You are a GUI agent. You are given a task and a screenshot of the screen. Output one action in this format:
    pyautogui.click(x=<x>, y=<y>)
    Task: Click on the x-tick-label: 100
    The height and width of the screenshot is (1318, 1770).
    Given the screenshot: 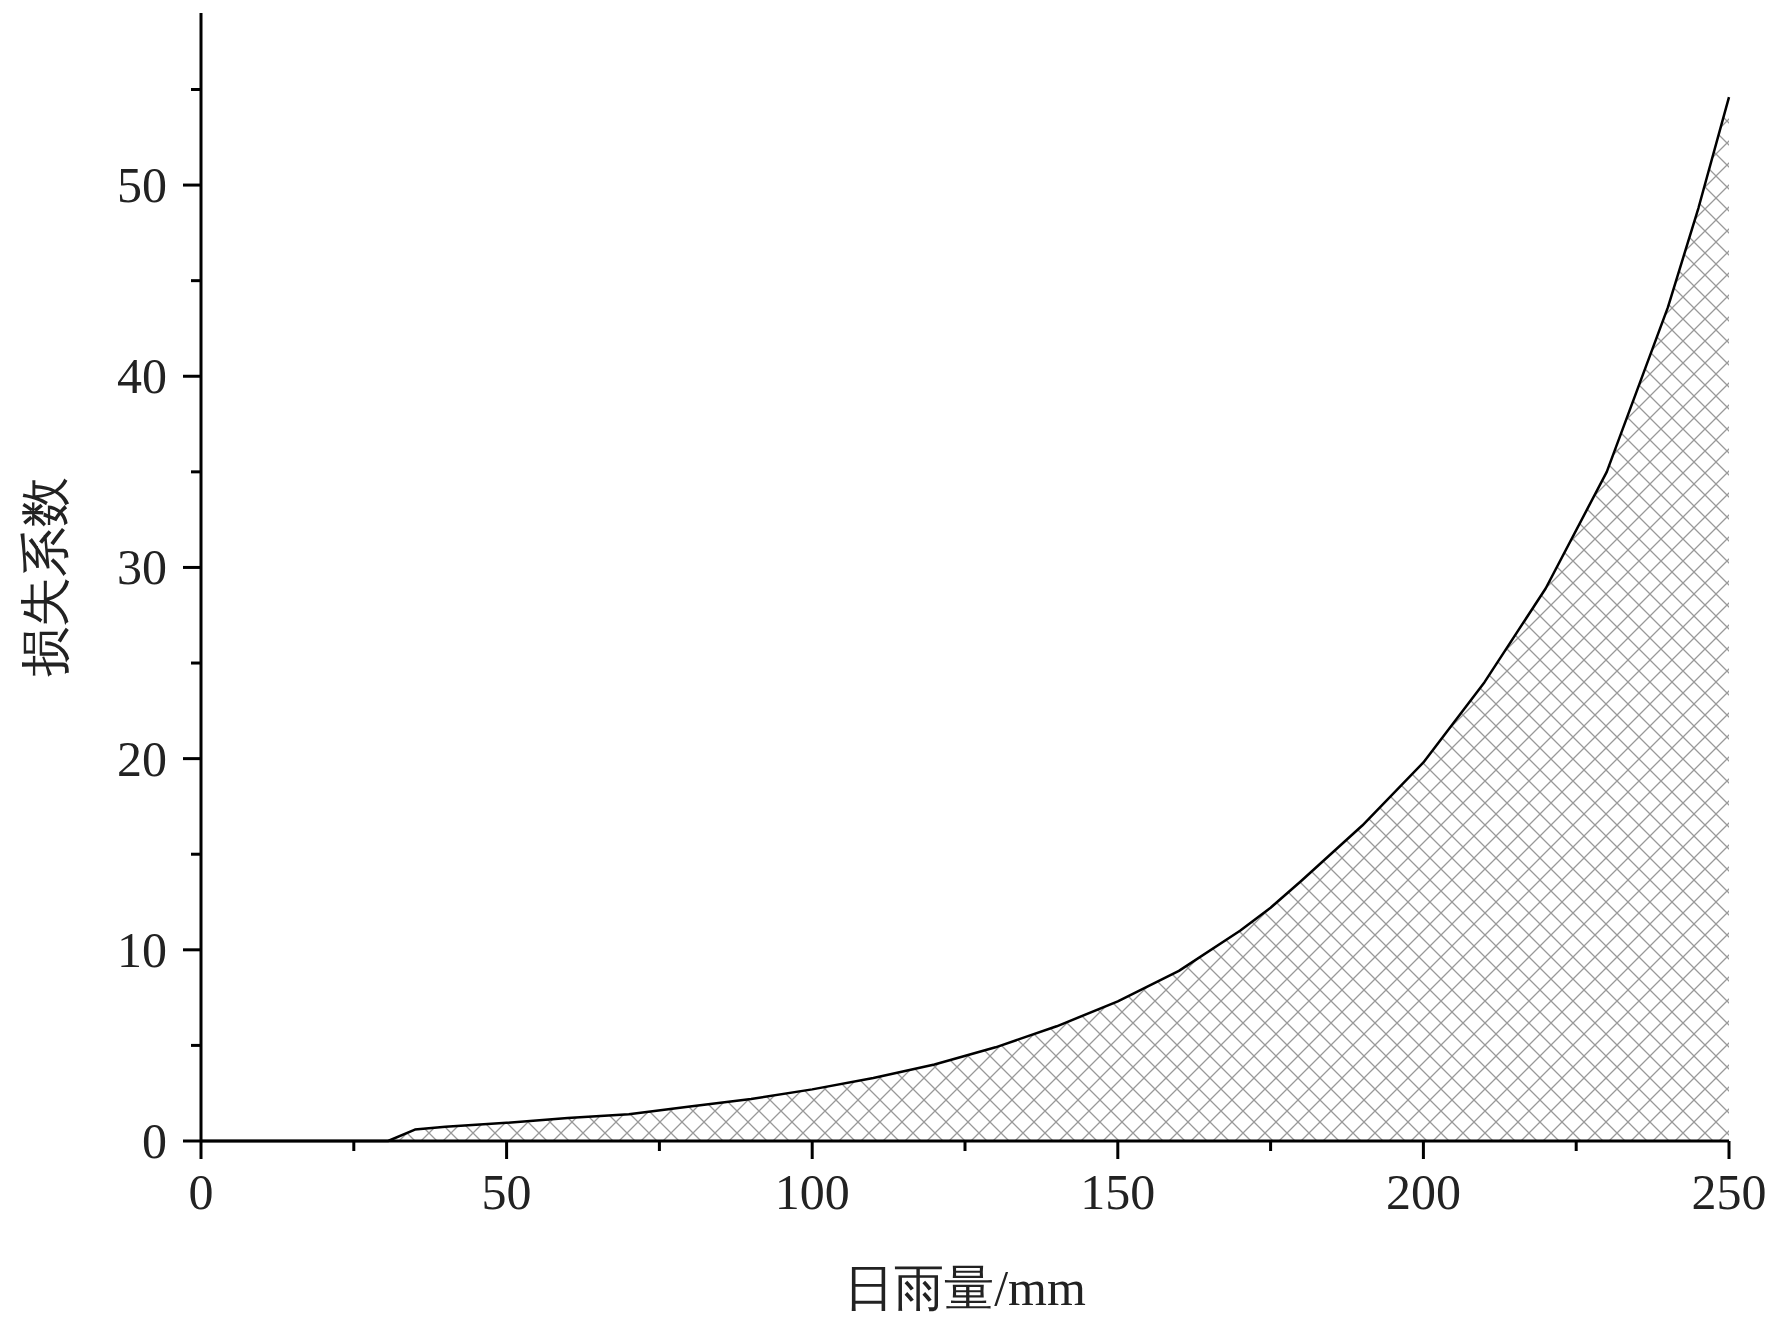 What is the action you would take?
    pyautogui.click(x=812, y=1192)
    